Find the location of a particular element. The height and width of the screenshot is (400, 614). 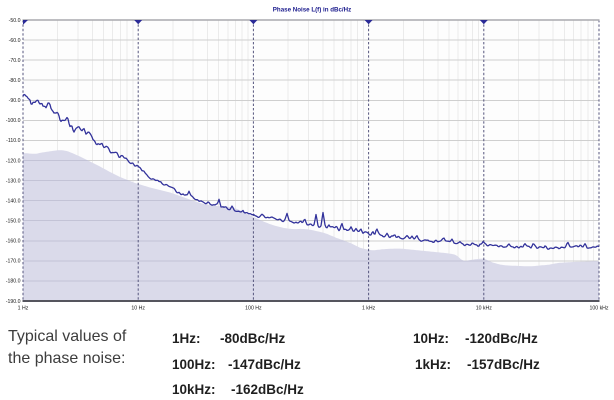

svg-text: 10 kHz is located at coordinates (484, 308).